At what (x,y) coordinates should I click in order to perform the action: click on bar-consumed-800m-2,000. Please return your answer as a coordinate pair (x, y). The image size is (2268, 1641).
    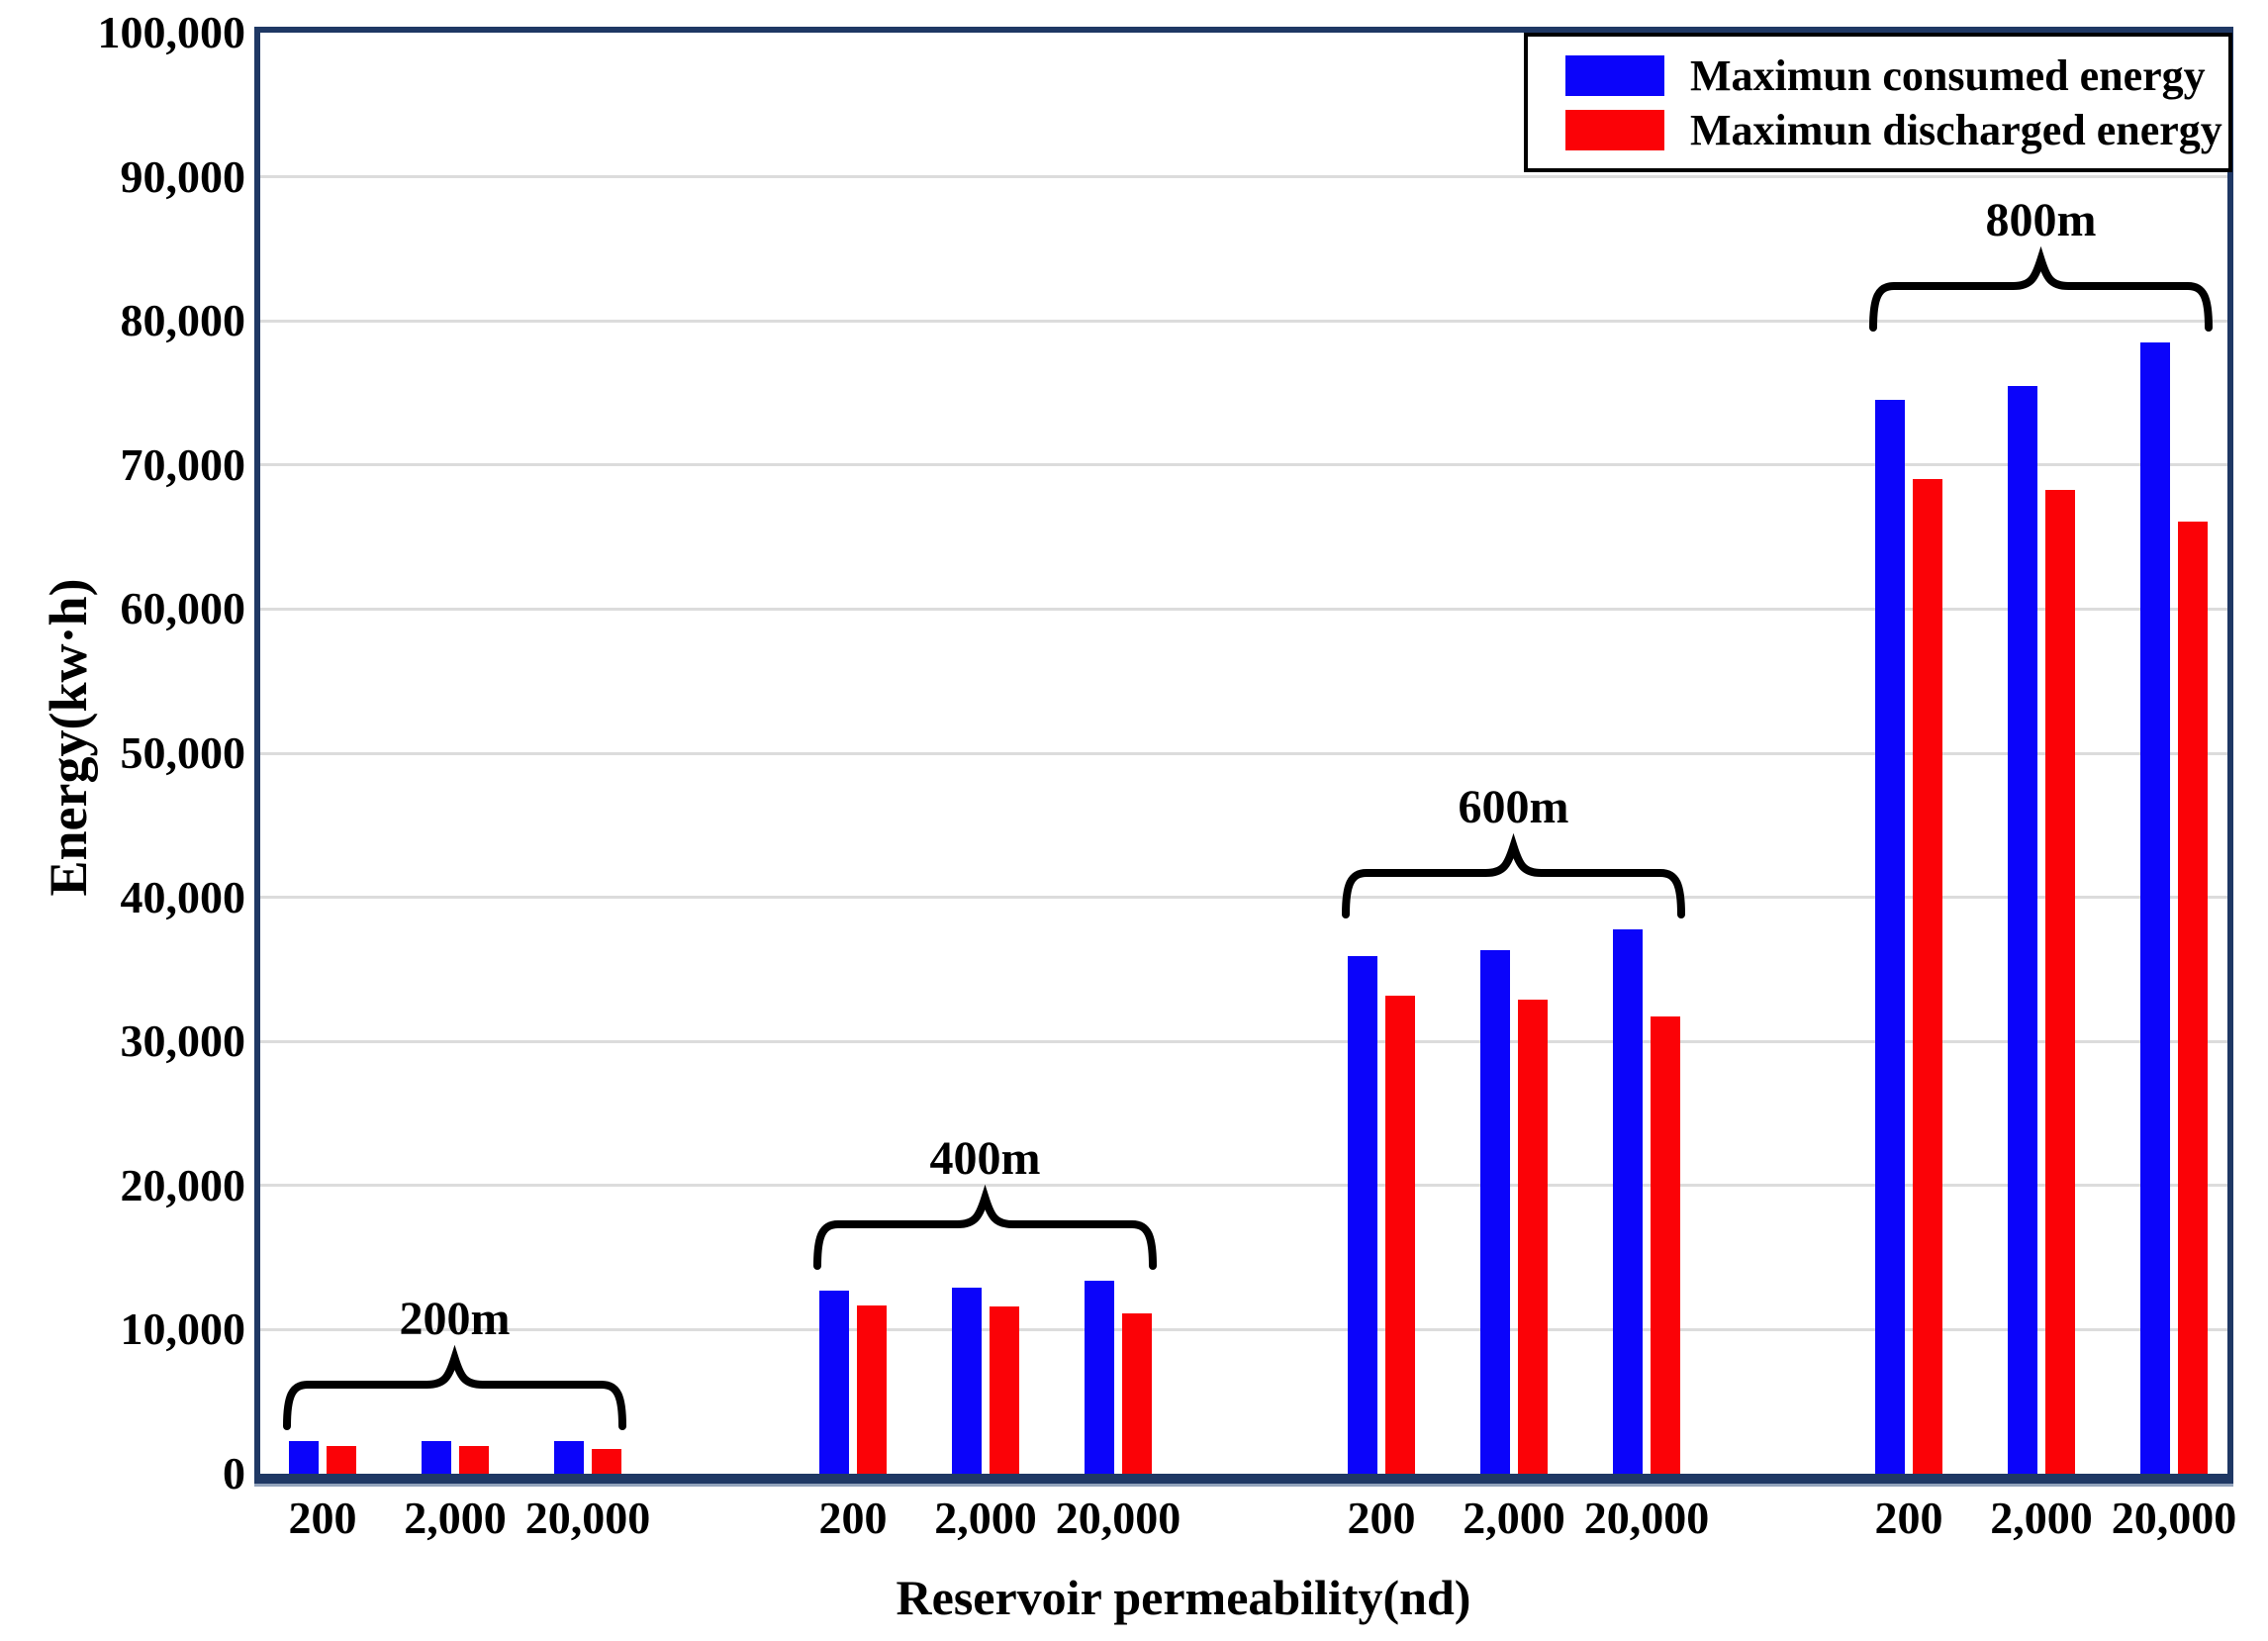
    Looking at the image, I should click on (2023, 929).